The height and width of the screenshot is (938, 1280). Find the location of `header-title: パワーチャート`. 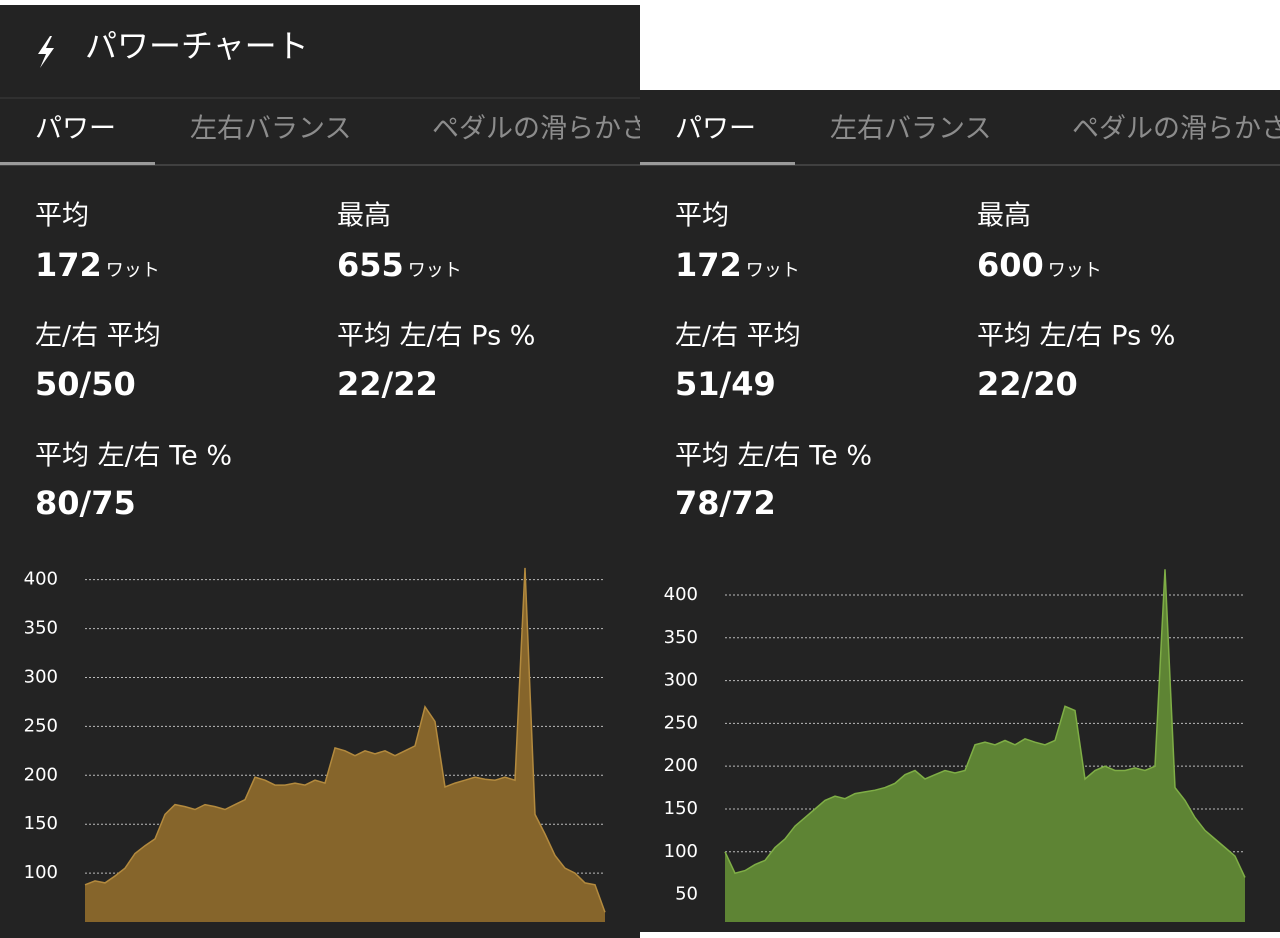

header-title: パワーチャート is located at coordinates (197, 46).